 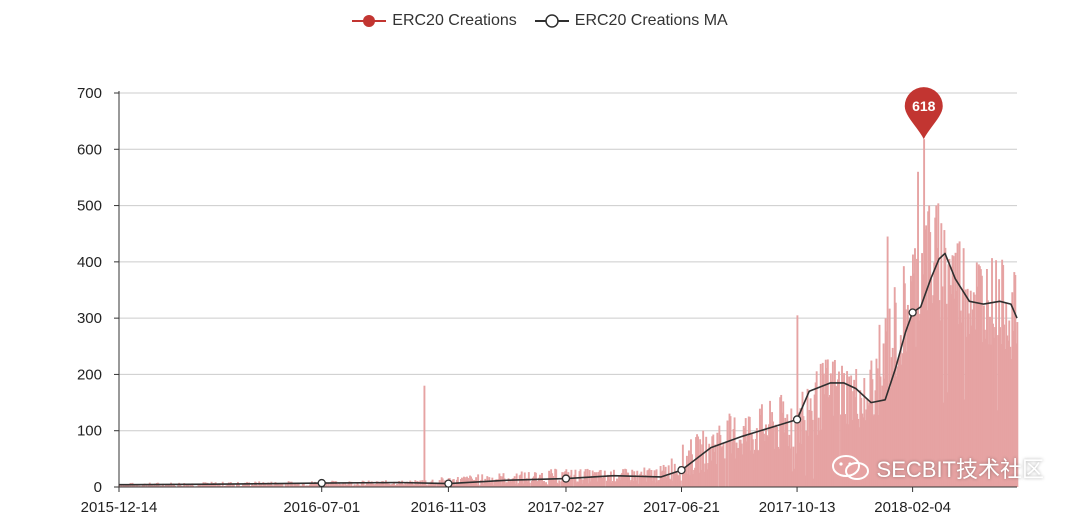 What do you see at coordinates (89, 431) in the screenshot?
I see `y-tick-label: 100` at bounding box center [89, 431].